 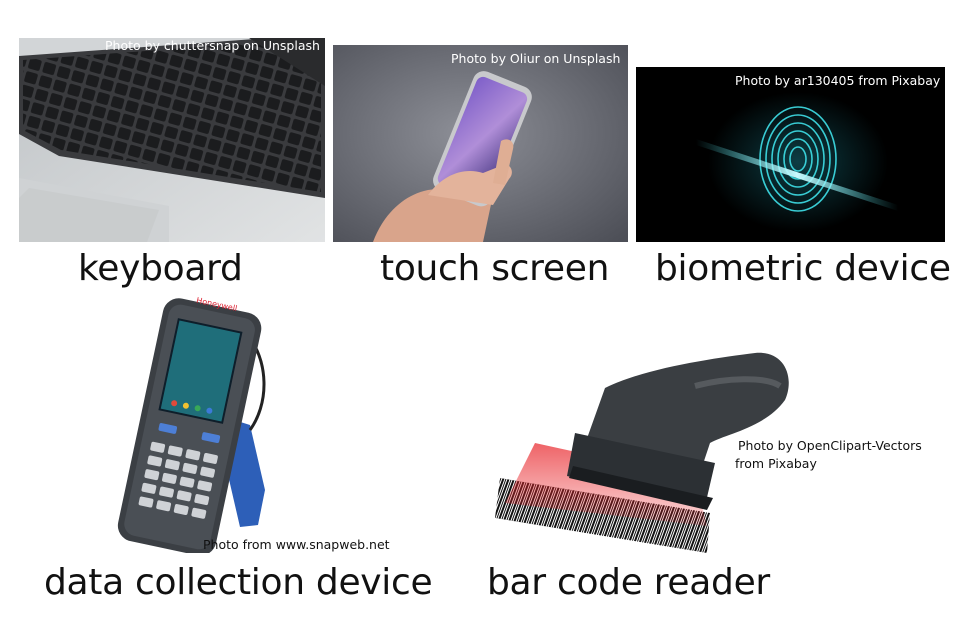 I want to click on bar-code-reader-image, so click(x=645, y=449).